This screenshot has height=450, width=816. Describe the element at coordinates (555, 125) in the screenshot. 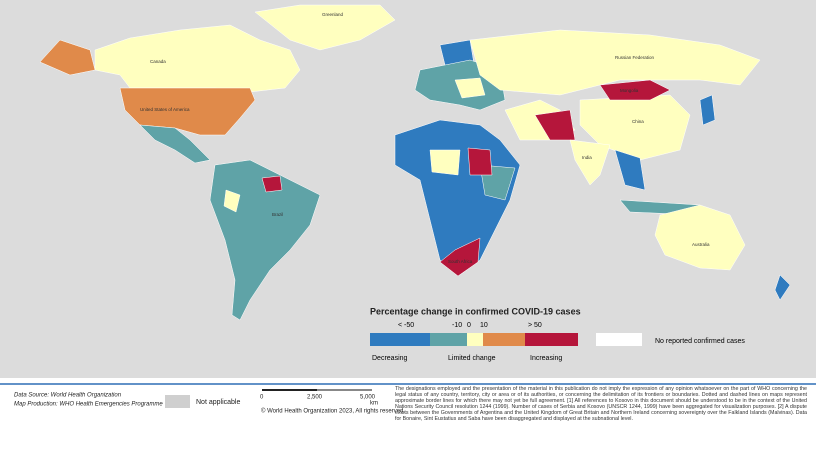

I see `iran` at that location.